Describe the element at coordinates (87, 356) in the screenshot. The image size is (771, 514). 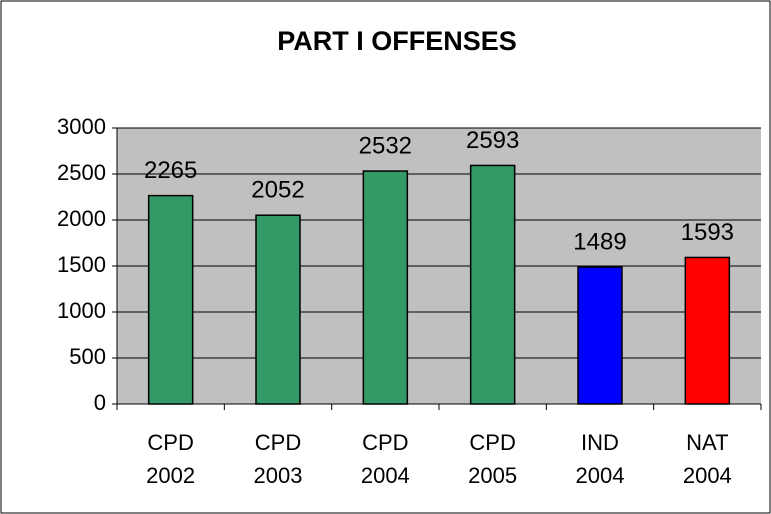
I see `y-tick-label: 500` at that location.